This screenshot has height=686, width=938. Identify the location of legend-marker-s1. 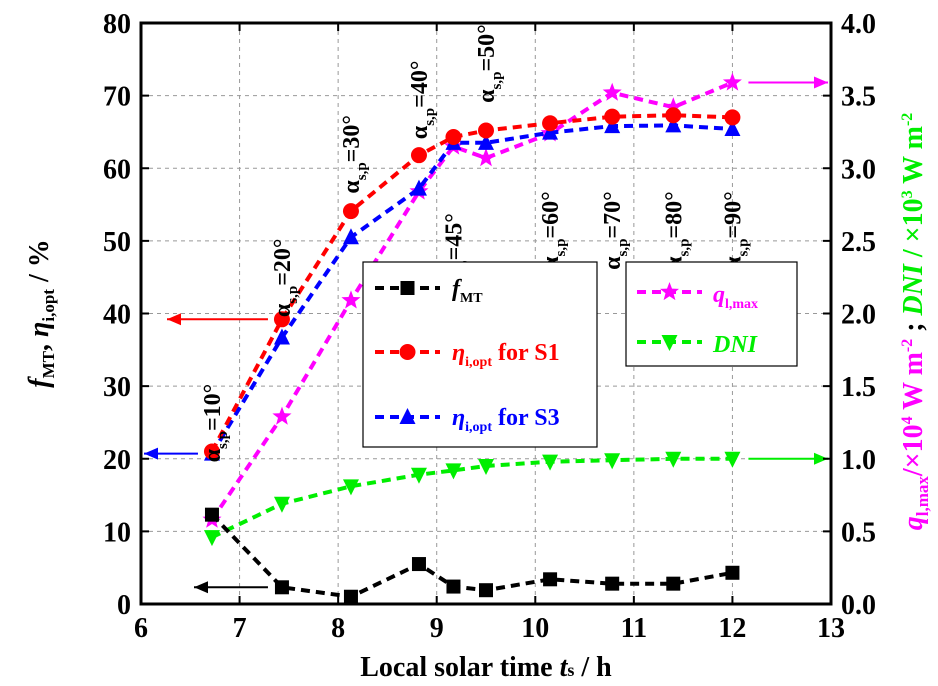
(407, 352).